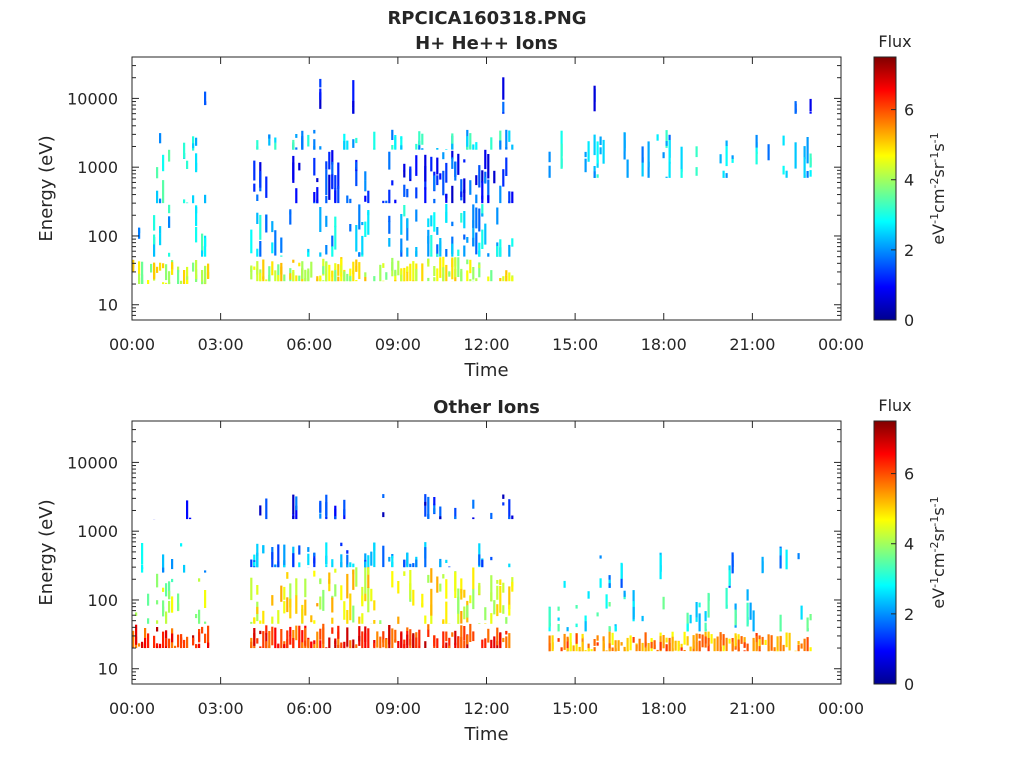 The image size is (1024, 768). What do you see at coordinates (909, 684) in the screenshot?
I see `colorbar-tick-label: 0` at bounding box center [909, 684].